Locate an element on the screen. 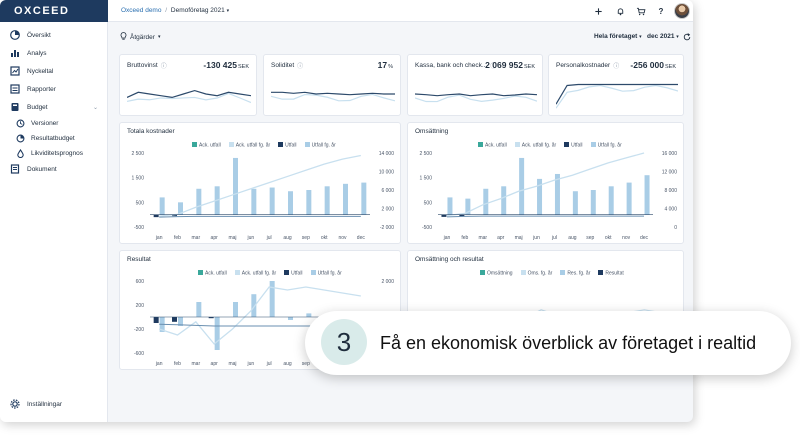 The image size is (800, 436). y2-tick-label: 10 000 is located at coordinates (387, 173).